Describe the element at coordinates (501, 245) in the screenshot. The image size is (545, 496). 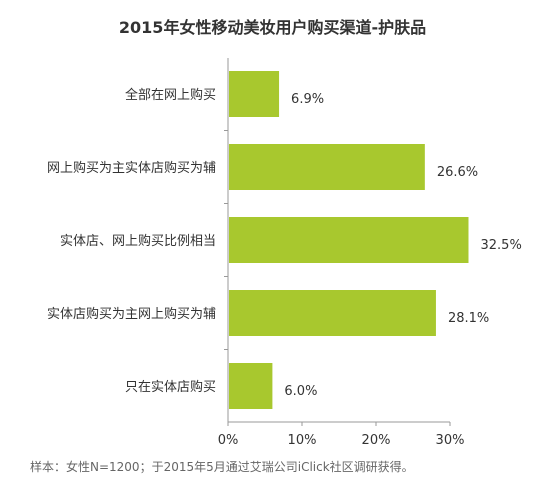
I see `value-label: 32.5%` at that location.